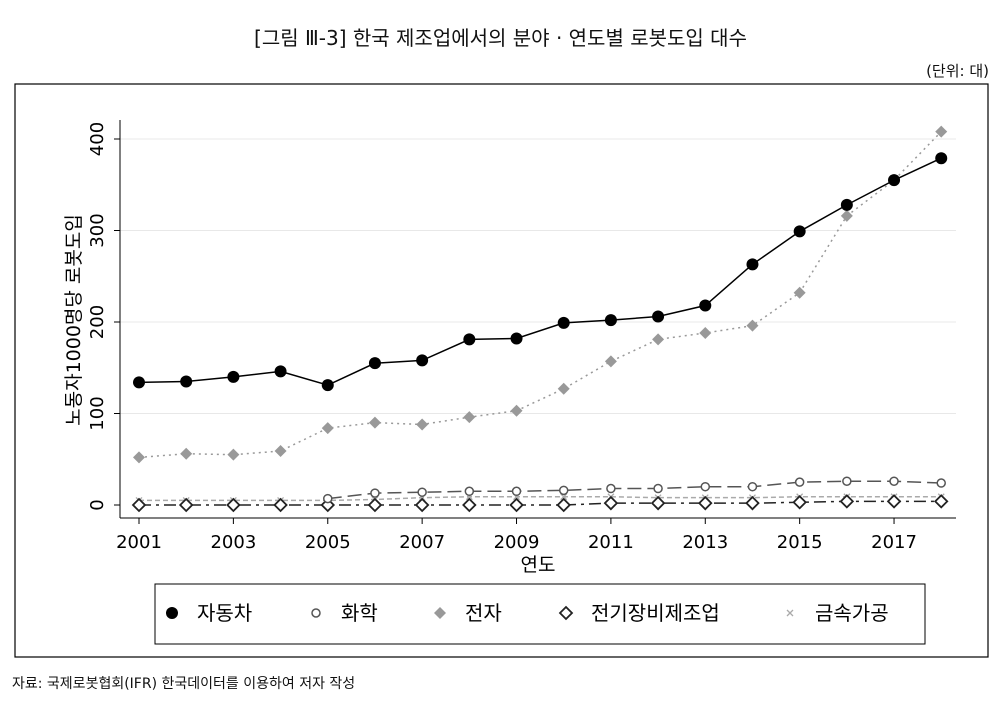 The width and height of the screenshot is (1001, 708). What do you see at coordinates (97, 230) in the screenshot?
I see `y-tick-label: 300` at bounding box center [97, 230].